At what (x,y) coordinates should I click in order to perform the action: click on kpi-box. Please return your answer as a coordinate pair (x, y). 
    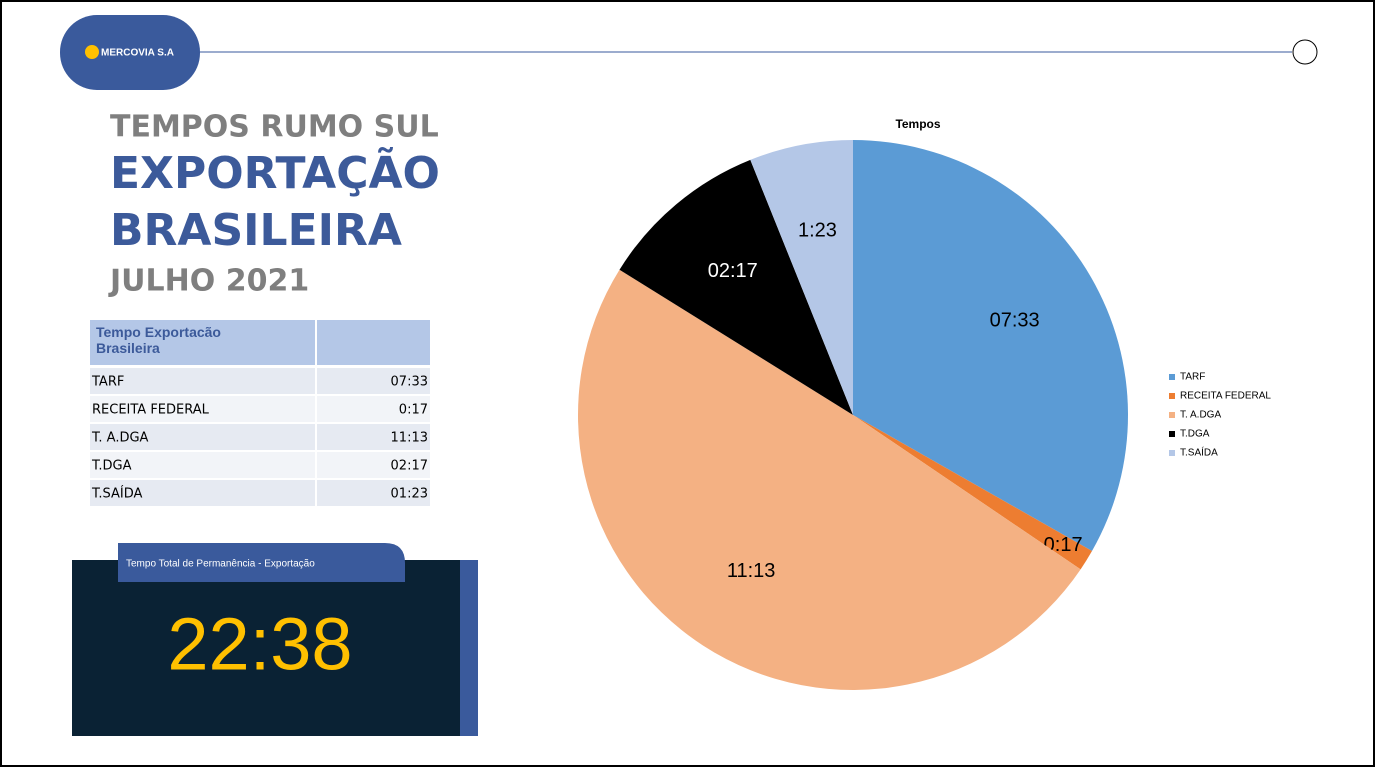
    Looking at the image, I should click on (266, 648).